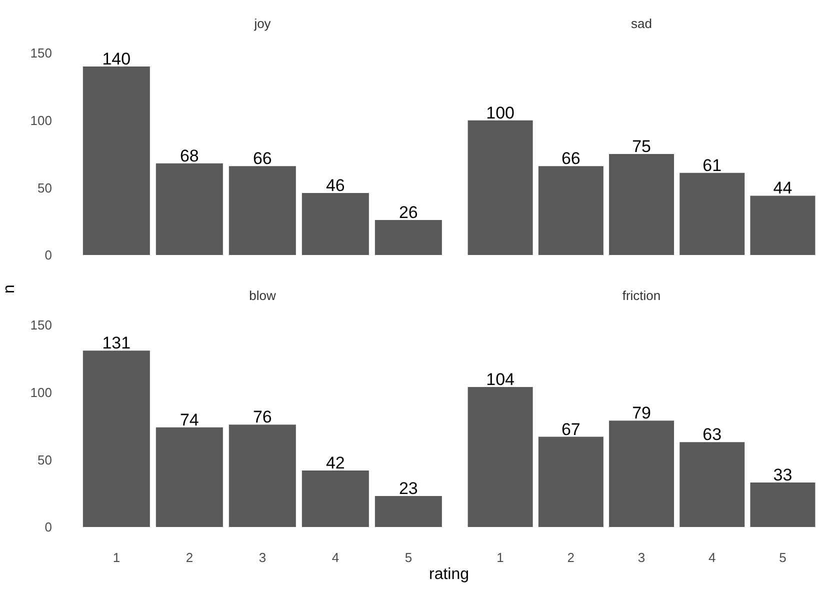  I want to click on x-axis-title: rating, so click(449, 575).